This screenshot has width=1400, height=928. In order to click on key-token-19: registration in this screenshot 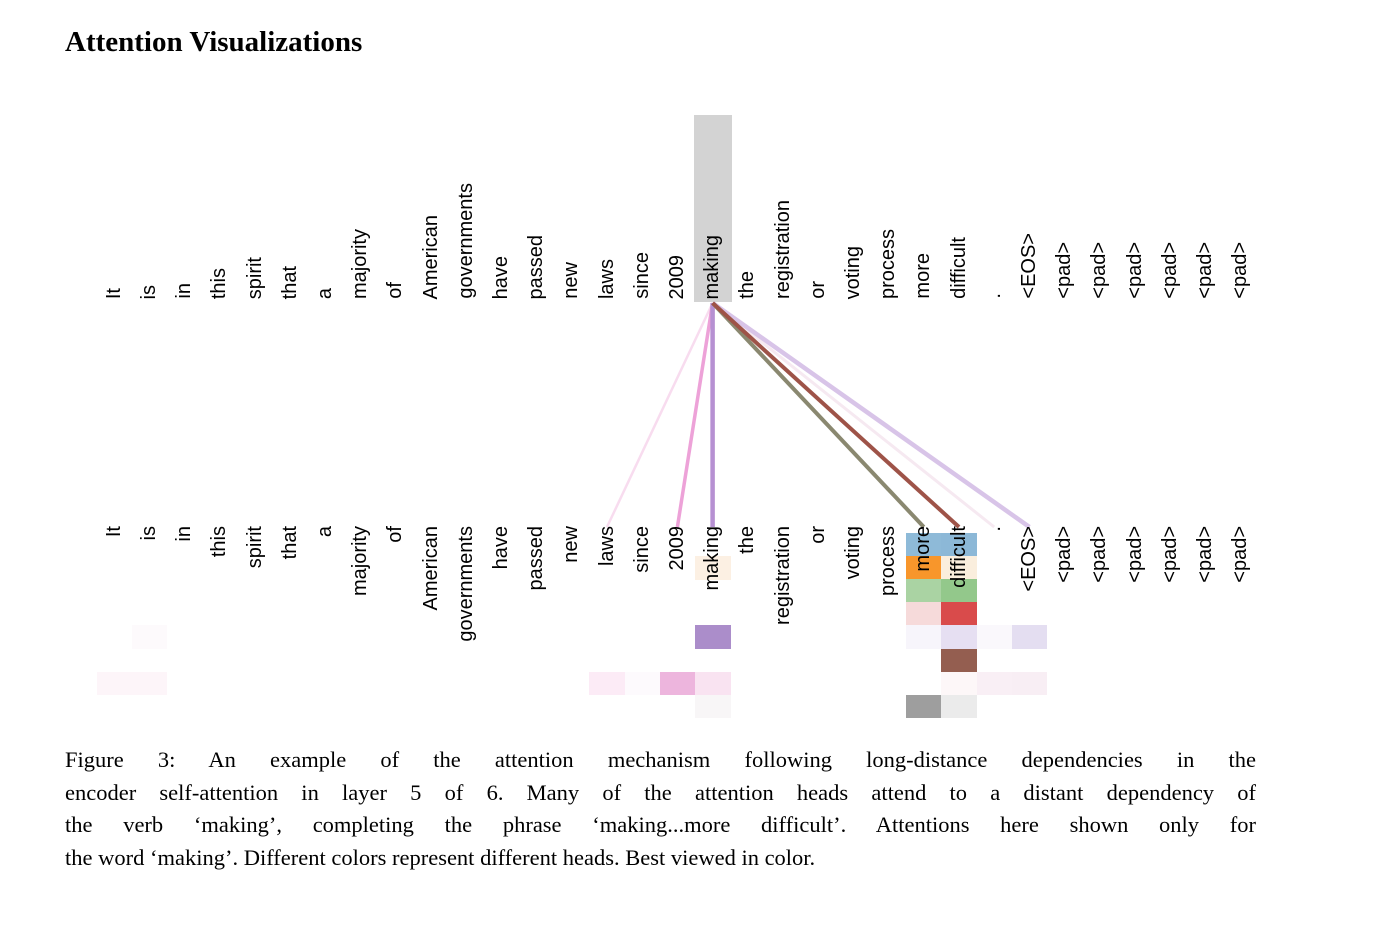, I will do `click(782, 575)`.